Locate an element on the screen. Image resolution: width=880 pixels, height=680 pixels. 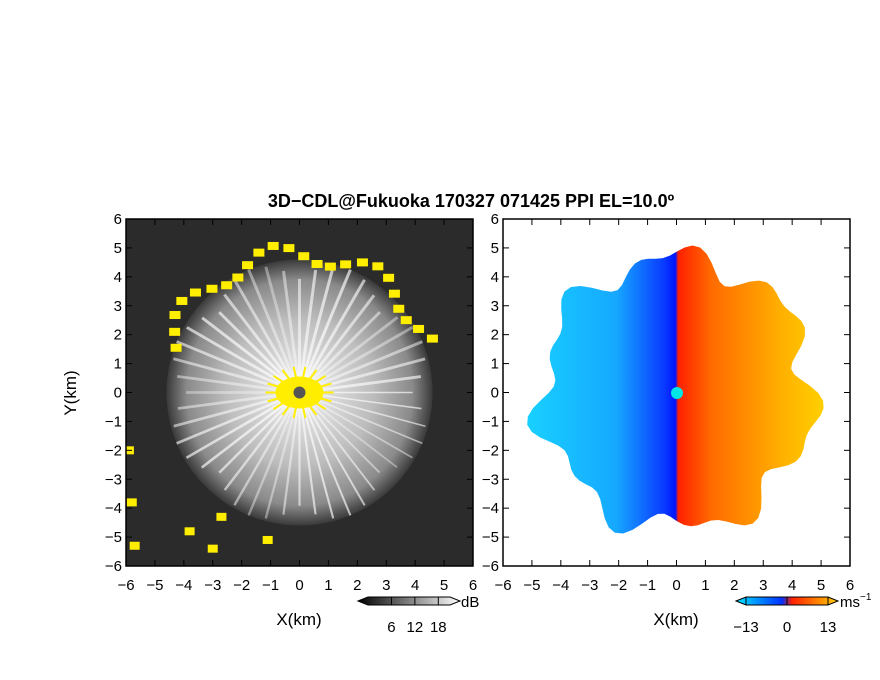
y-tick-label: 2 is located at coordinates (495, 335).